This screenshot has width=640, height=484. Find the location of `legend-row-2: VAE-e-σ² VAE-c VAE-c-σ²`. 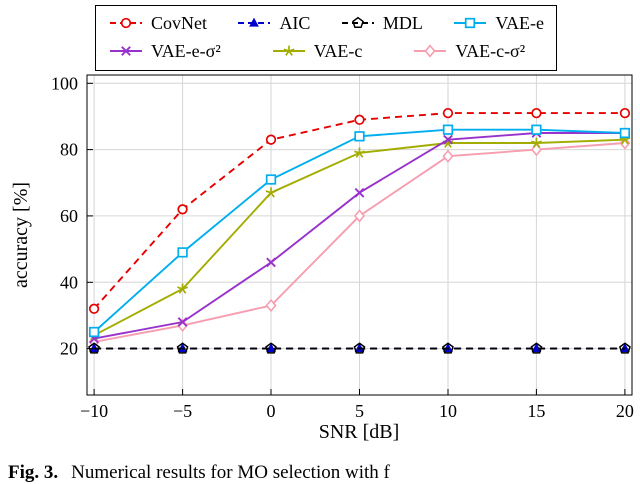

legend-row-2: VAE-e-σ² VAE-c VAE-c-σ² is located at coordinates (326, 51).